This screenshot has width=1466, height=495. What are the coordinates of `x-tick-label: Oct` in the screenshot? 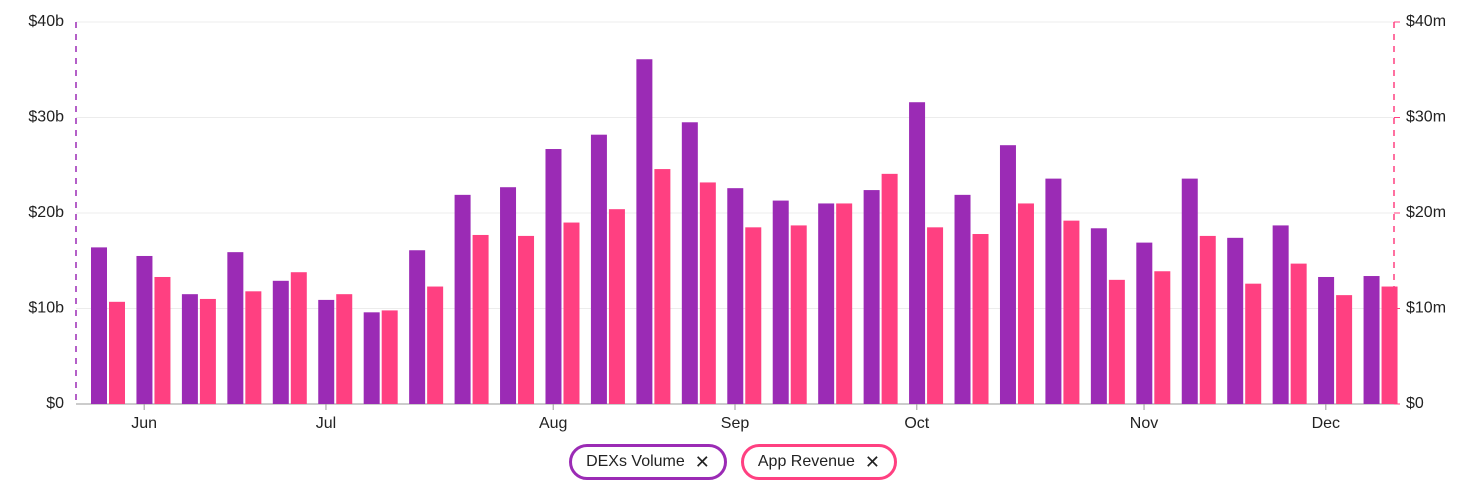 It's located at (916, 423).